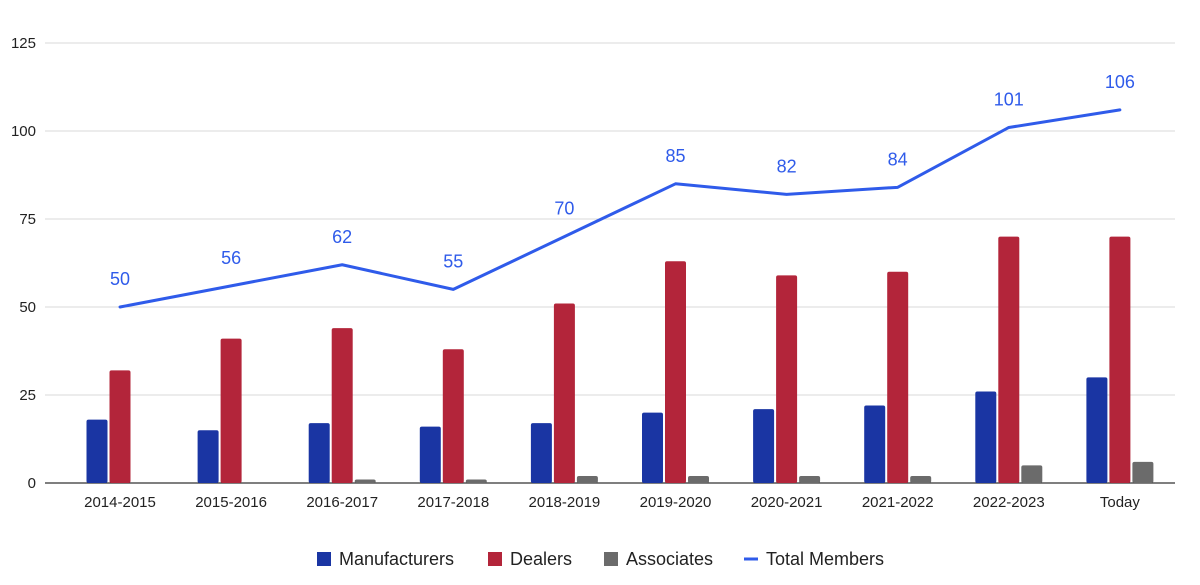  What do you see at coordinates (453, 502) in the screenshot?
I see `x-tick-label: 2017-2018` at bounding box center [453, 502].